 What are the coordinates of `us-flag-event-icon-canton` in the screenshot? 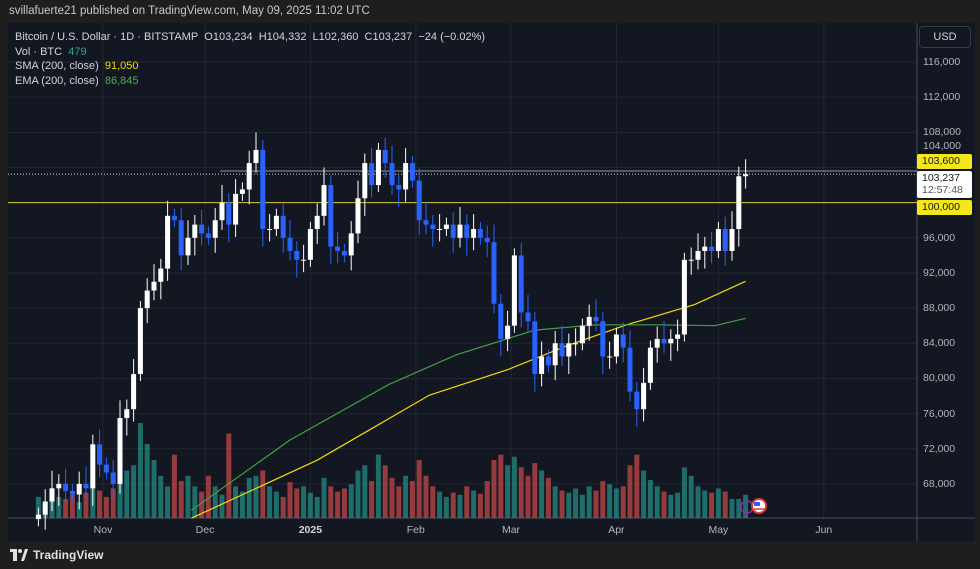 It's located at (757, 504).